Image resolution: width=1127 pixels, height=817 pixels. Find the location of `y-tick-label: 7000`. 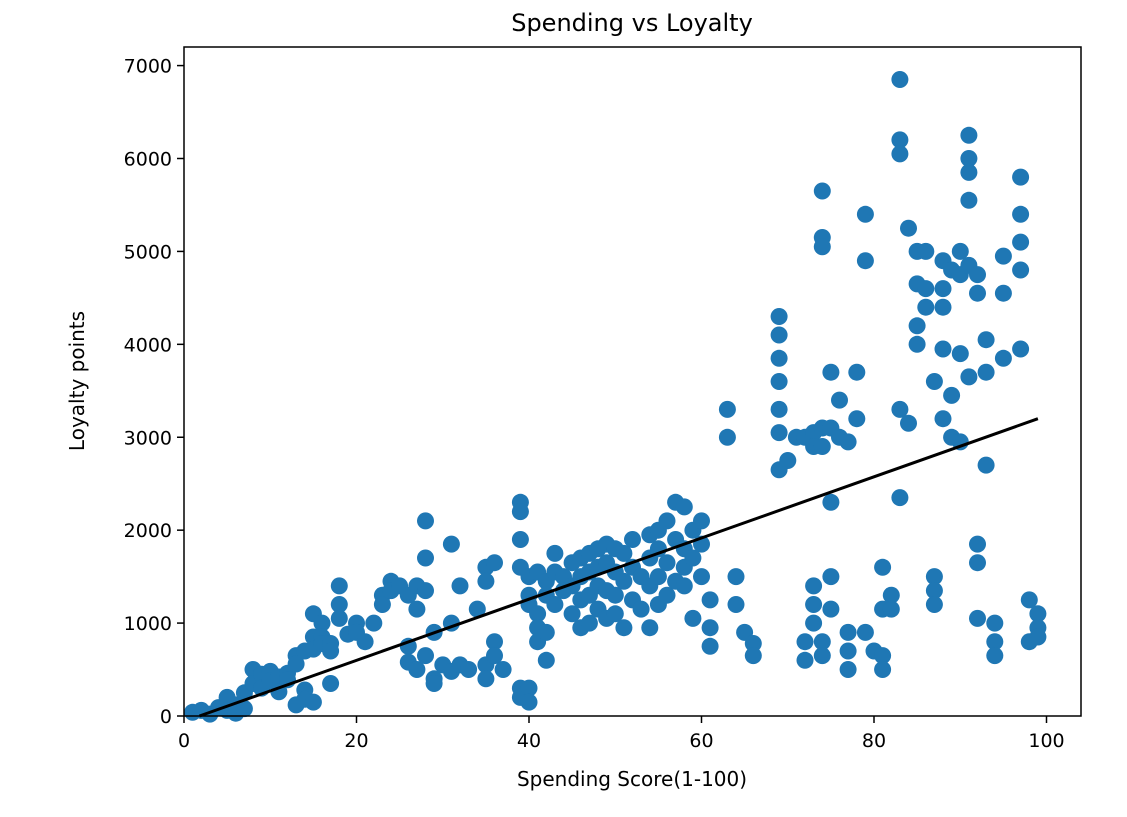

y-tick-label: 7000 is located at coordinates (148, 67).